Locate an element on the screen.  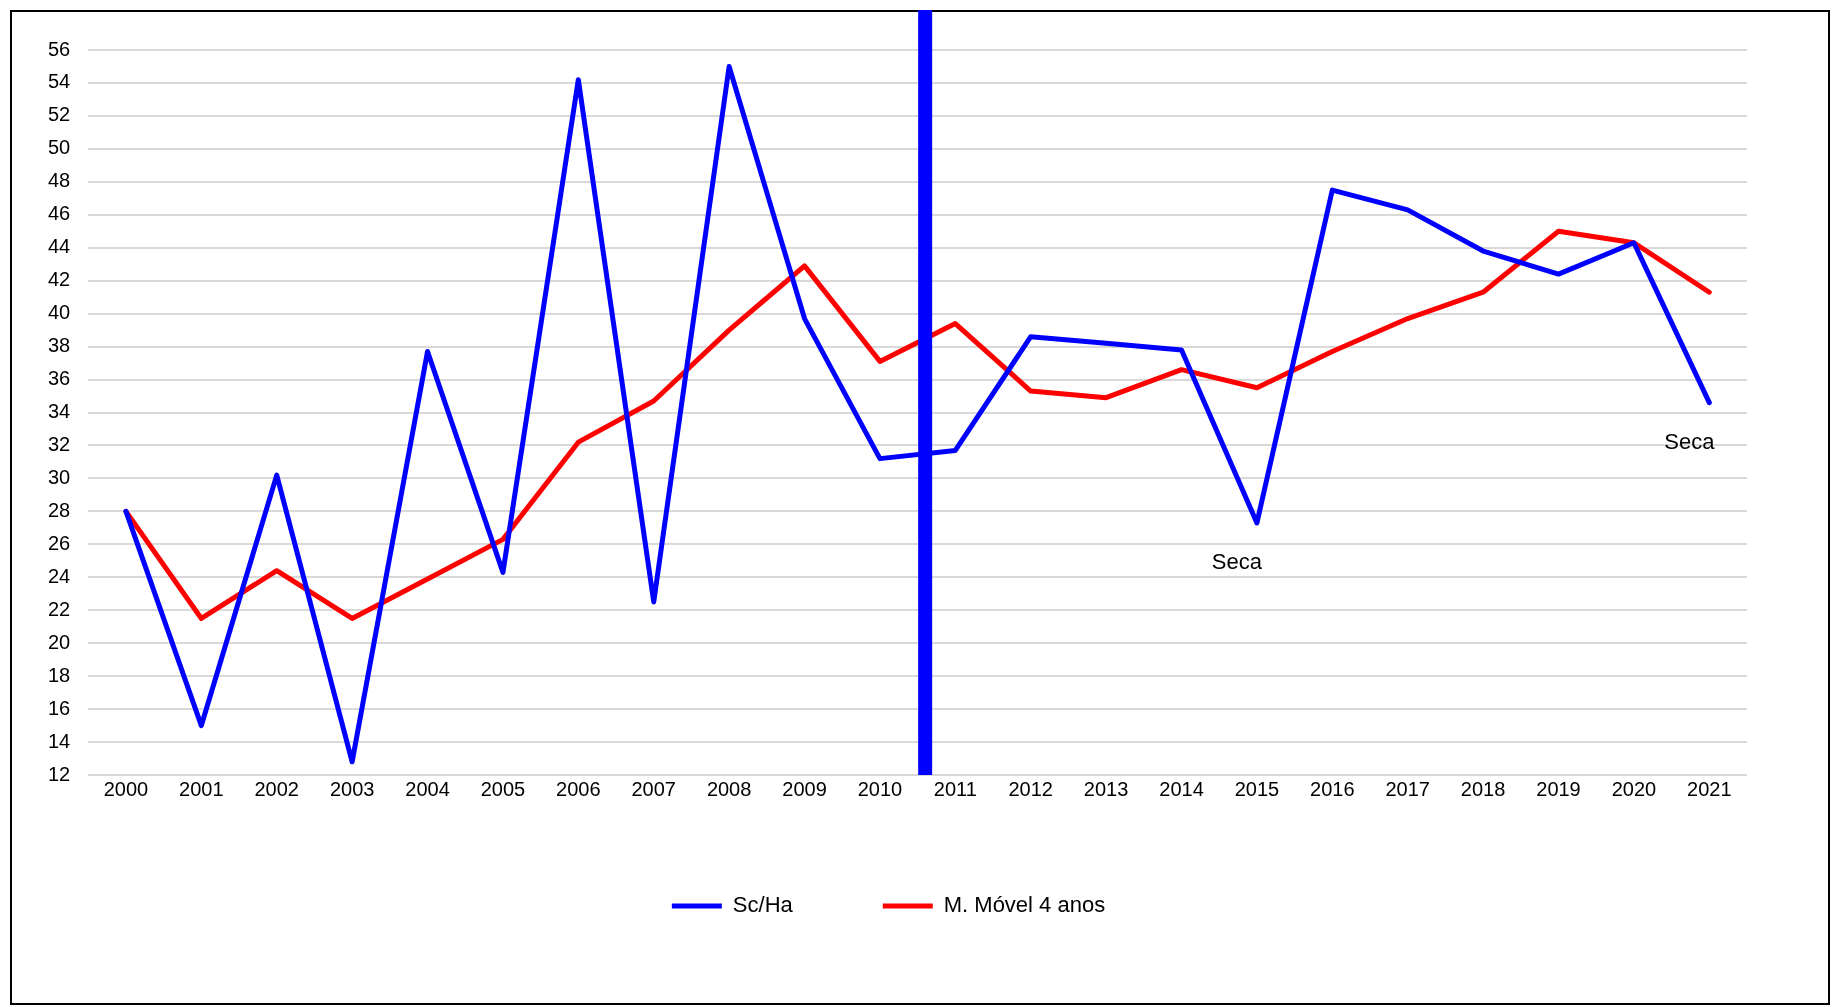
legend-label: M. Móvel 4 anos is located at coordinates (1024, 905).